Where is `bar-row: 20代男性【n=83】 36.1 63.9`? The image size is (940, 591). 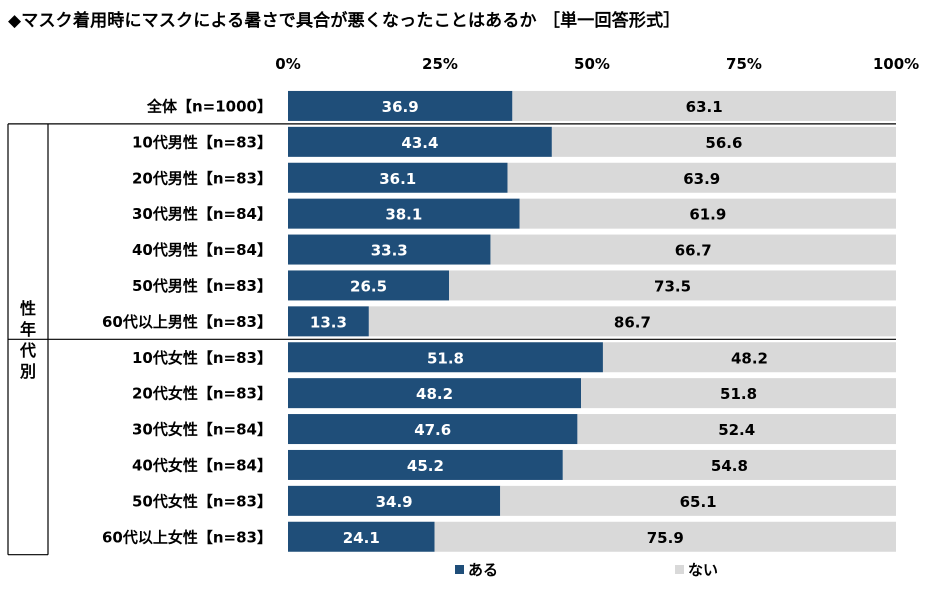 bar-row: 20代男性【n=83】 36.1 63.9 is located at coordinates (514, 177).